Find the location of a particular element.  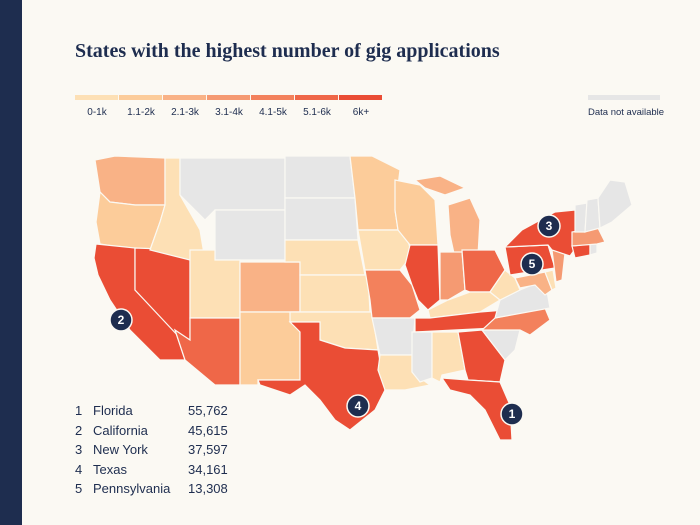

state-KS is located at coordinates (335, 293).